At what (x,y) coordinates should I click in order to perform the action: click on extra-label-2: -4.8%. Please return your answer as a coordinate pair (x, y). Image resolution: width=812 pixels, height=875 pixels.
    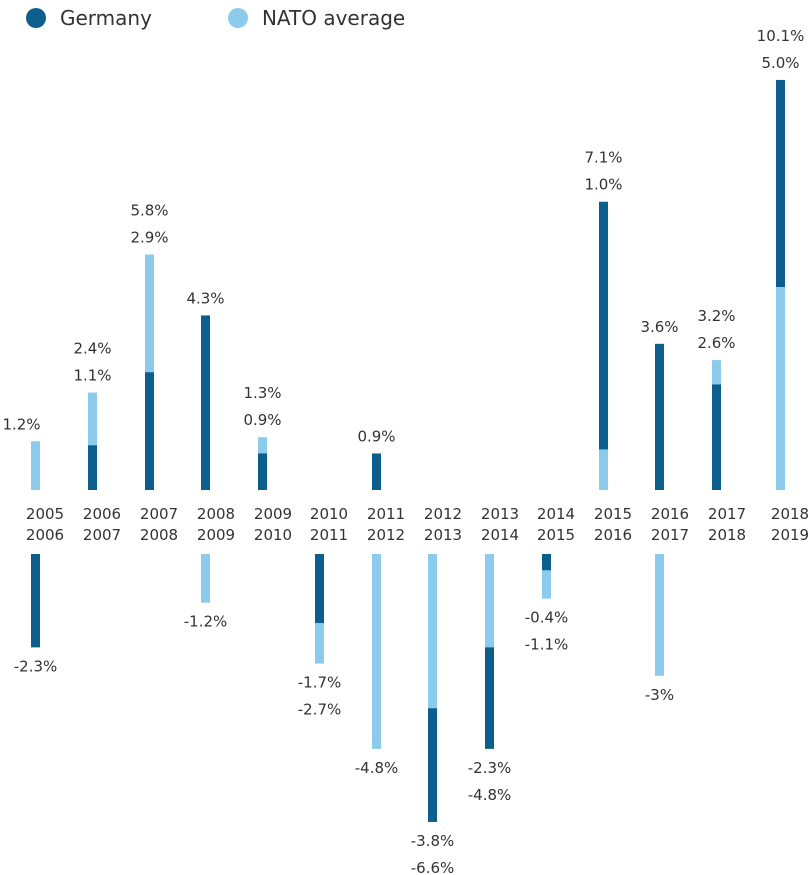
    Looking at the image, I should click on (377, 768).